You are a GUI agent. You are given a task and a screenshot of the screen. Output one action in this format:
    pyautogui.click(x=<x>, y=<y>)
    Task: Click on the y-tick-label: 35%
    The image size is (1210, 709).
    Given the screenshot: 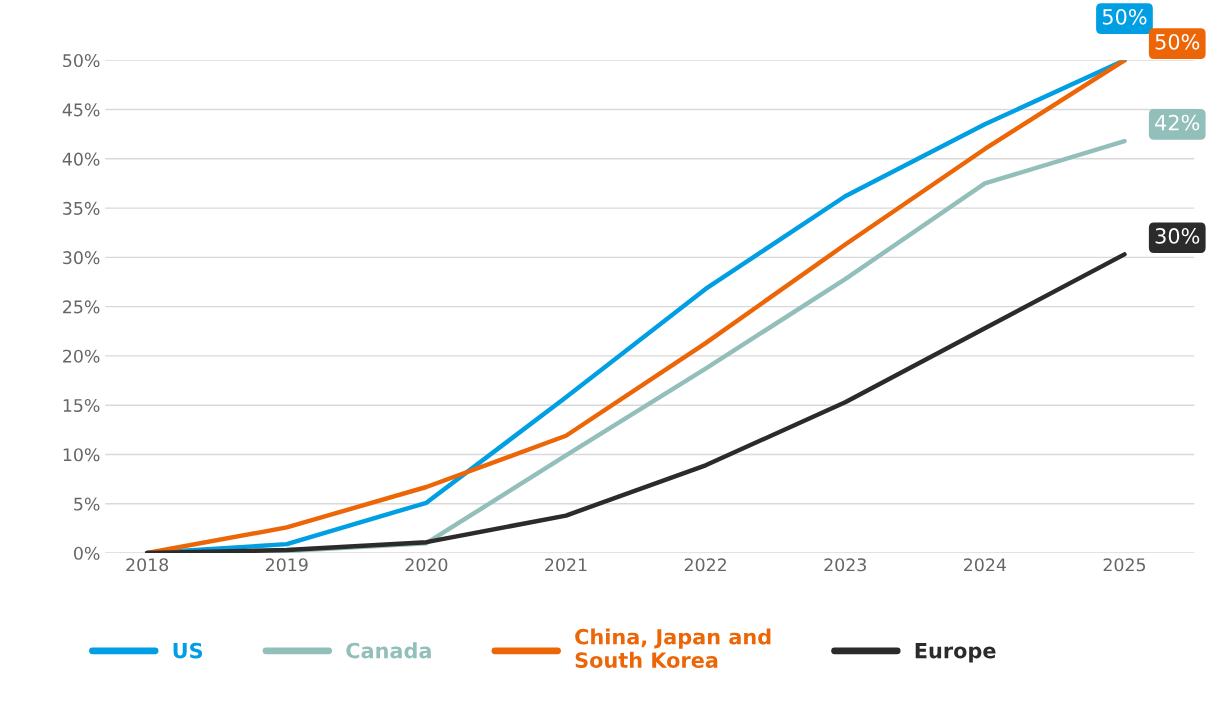 What is the action you would take?
    pyautogui.click(x=81, y=208)
    